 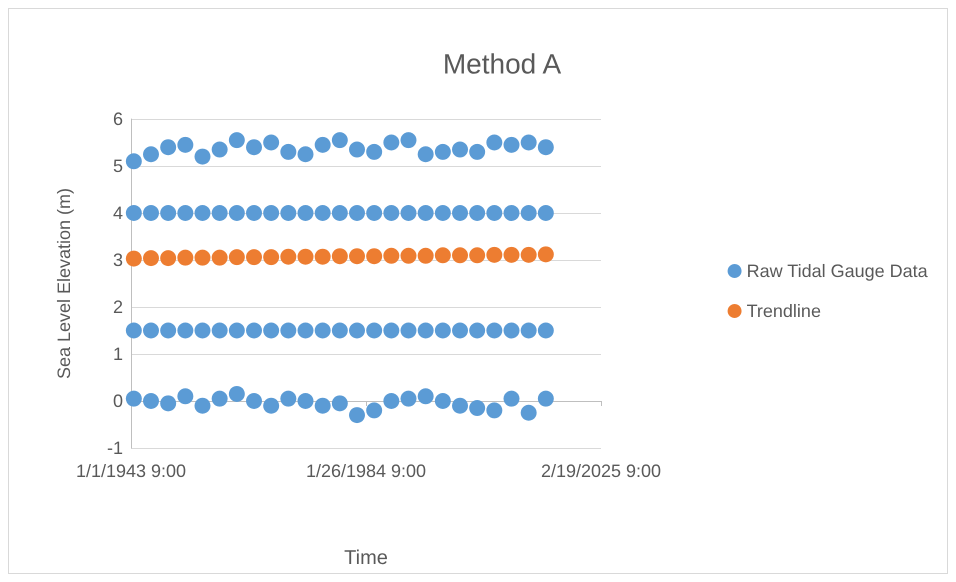 What do you see at coordinates (117, 354) in the screenshot?
I see `y-tick-label: 1` at bounding box center [117, 354].